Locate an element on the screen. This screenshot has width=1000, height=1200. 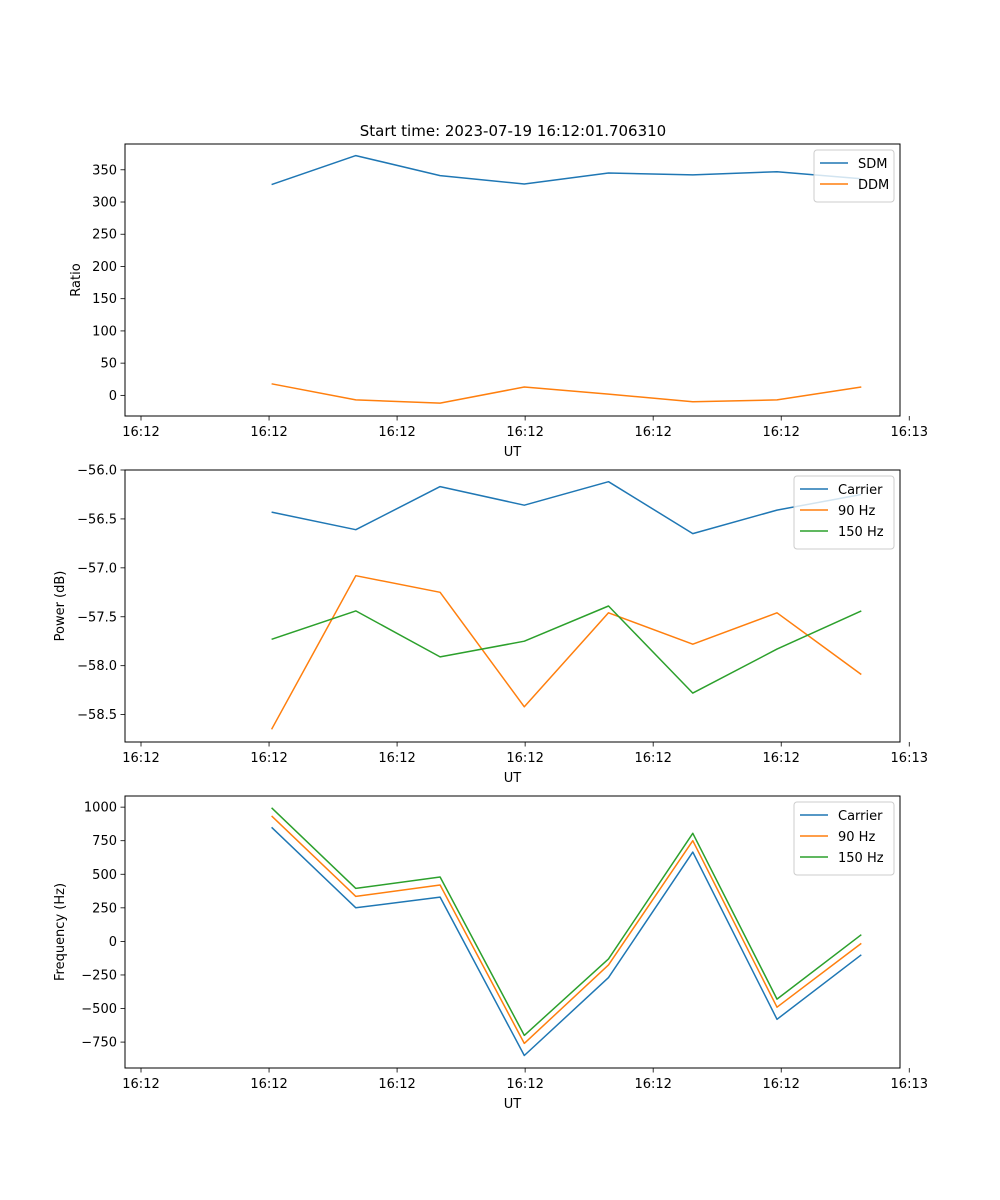
ratio-legend-label-sdm: SDM is located at coordinates (872, 164).